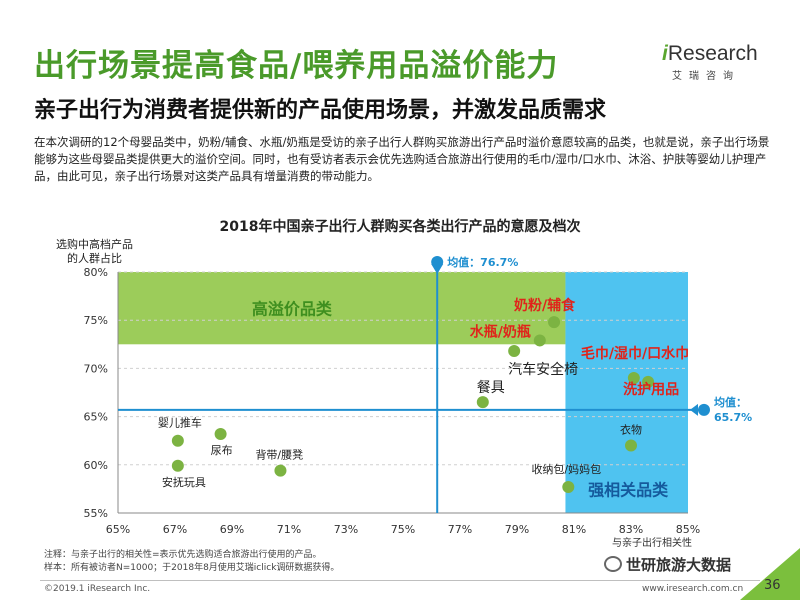  Describe the element at coordinates (296, 66) in the screenshot. I see `page-title: 出行场景提高食品/喂养用品溢价能力` at that location.